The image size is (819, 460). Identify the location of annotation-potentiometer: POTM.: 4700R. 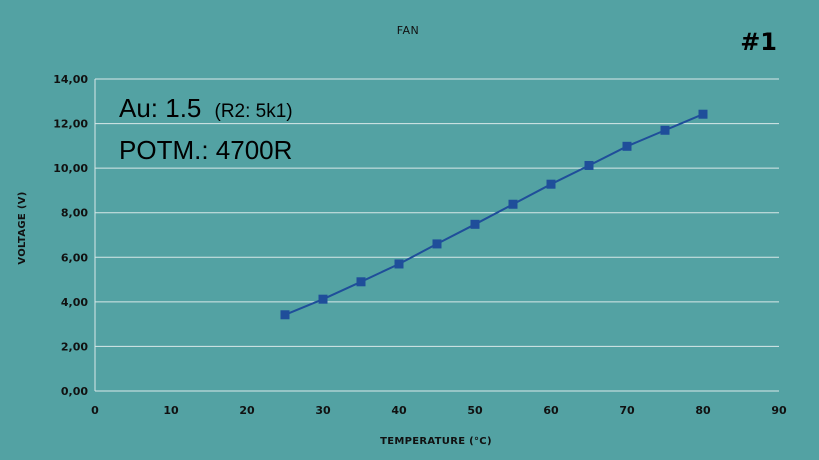
(205, 150).